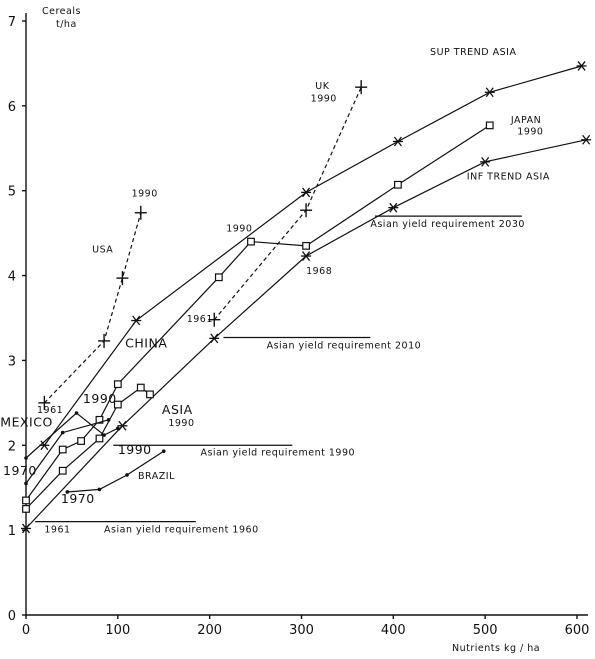 Image resolution: width=595 pixels, height=659 pixels. I want to click on series-usa, so click(92, 307).